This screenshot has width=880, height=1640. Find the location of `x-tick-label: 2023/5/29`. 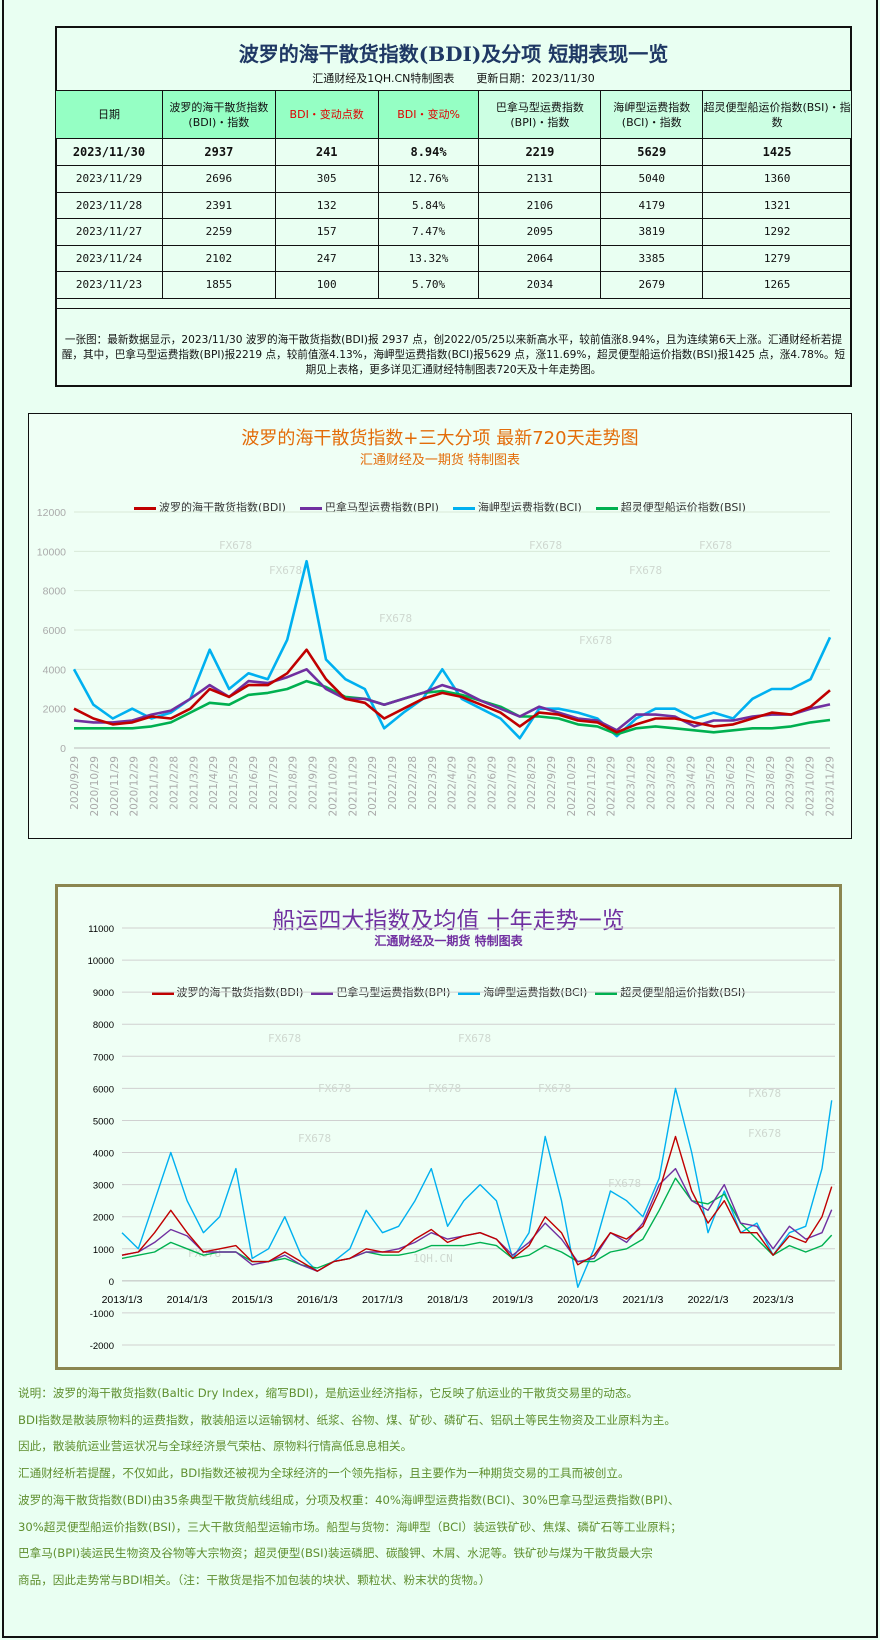

x-tick-label: 2023/5/29 is located at coordinates (711, 783).